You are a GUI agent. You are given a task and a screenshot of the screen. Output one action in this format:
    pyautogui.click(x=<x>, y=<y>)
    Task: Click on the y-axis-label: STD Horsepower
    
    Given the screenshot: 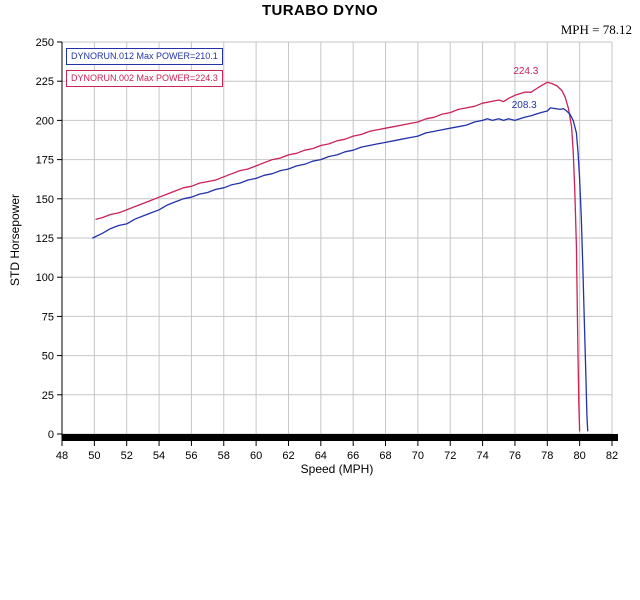 What is the action you would take?
    pyautogui.click(x=15, y=240)
    